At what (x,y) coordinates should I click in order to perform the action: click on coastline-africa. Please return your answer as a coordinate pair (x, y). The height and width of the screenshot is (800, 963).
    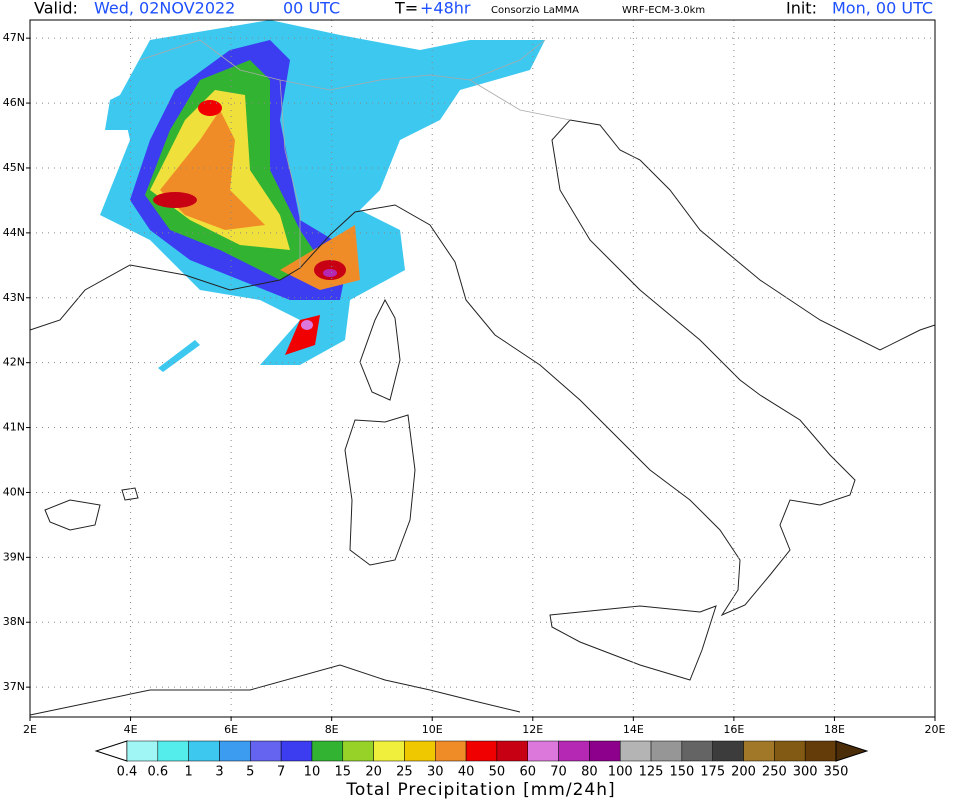
    Looking at the image, I should click on (275, 690).